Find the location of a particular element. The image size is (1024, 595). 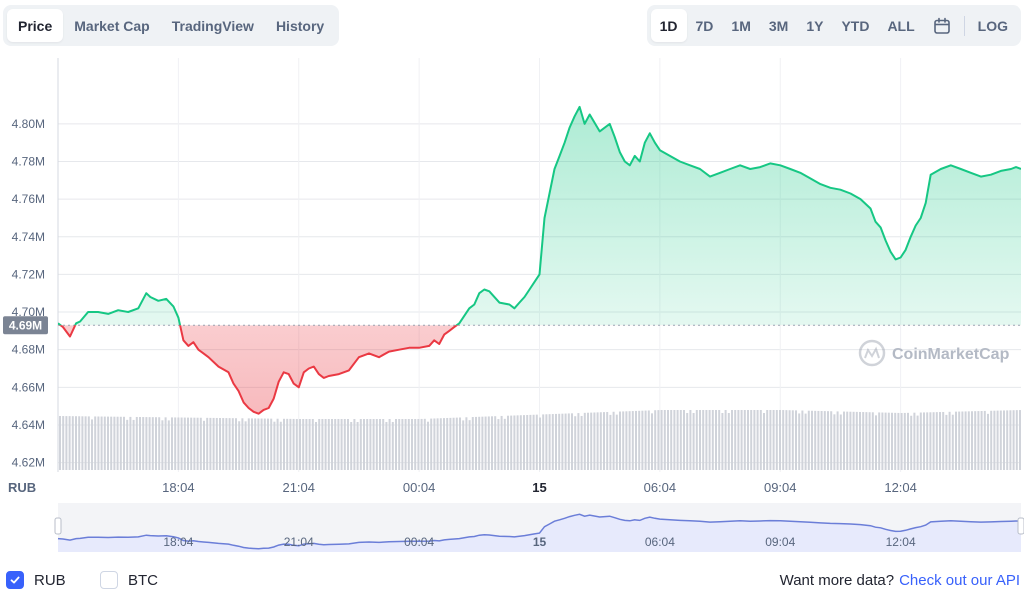

range-1d: 1D is located at coordinates (668, 25).